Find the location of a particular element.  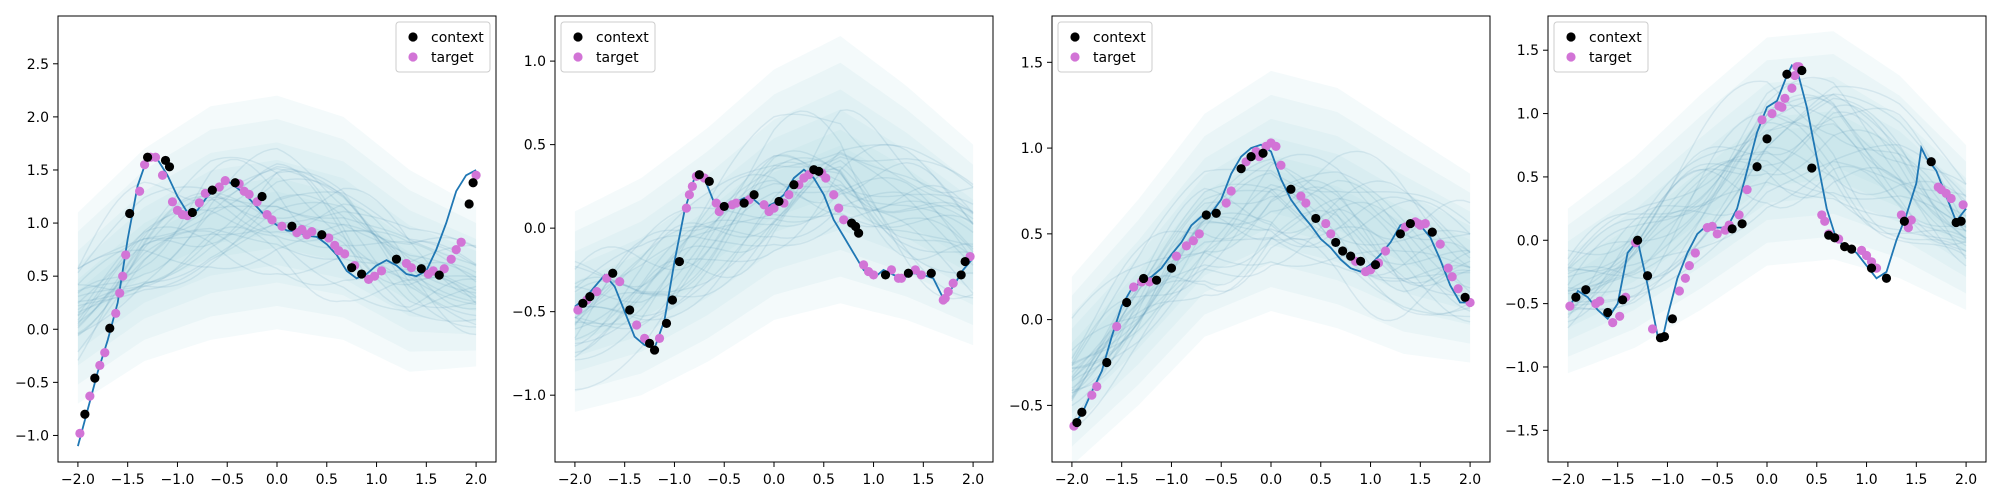

function-samples is located at coordinates (277, 254).